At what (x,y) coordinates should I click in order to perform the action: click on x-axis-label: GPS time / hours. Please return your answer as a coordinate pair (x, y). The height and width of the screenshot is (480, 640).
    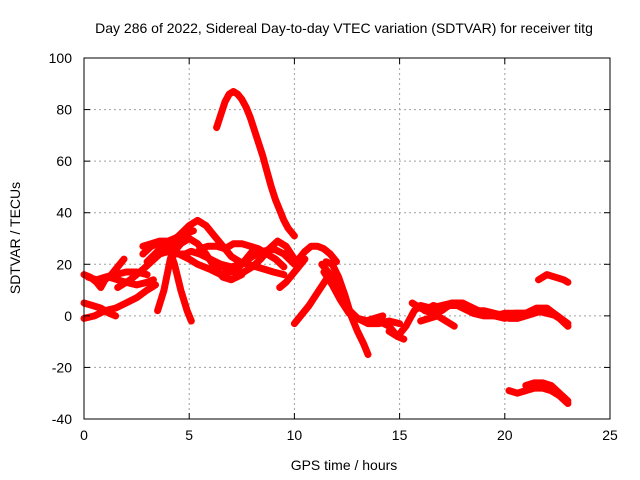
    Looking at the image, I should click on (344, 465).